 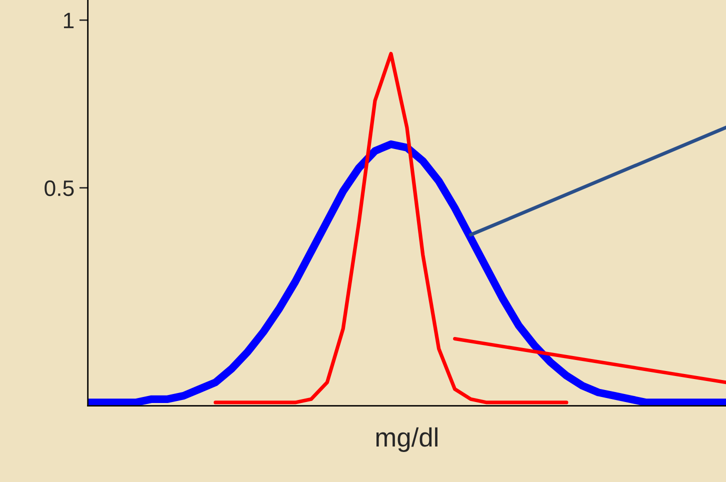 What do you see at coordinates (407, 439) in the screenshot?
I see `x-axis-title: mg/dl` at bounding box center [407, 439].